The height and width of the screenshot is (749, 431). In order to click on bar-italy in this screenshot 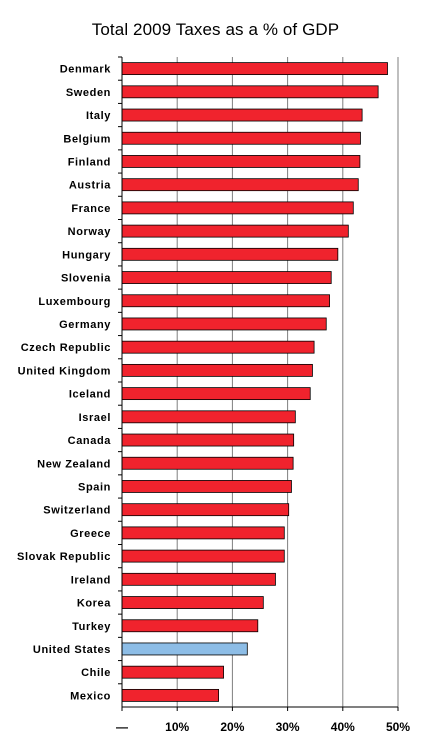, I will do `click(242, 115)`.